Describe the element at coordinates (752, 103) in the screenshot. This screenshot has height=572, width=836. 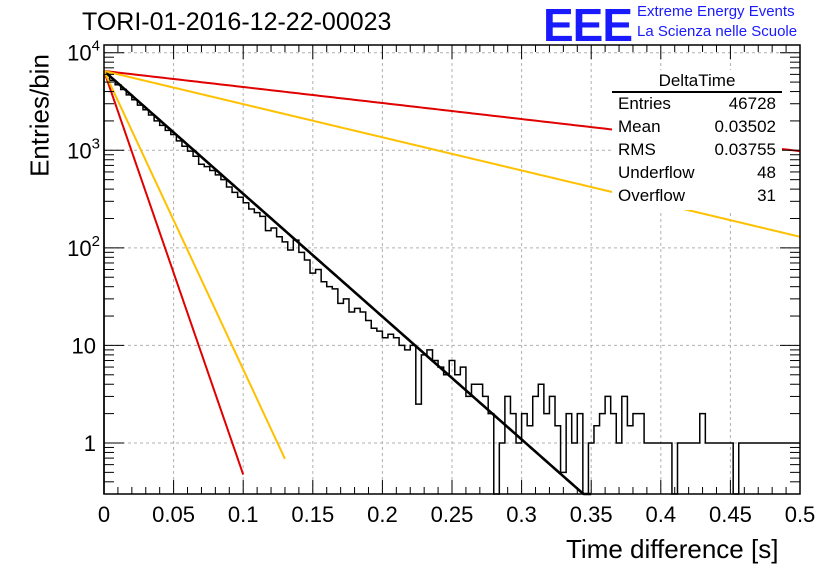
I see `stats-value: 46728` at that location.